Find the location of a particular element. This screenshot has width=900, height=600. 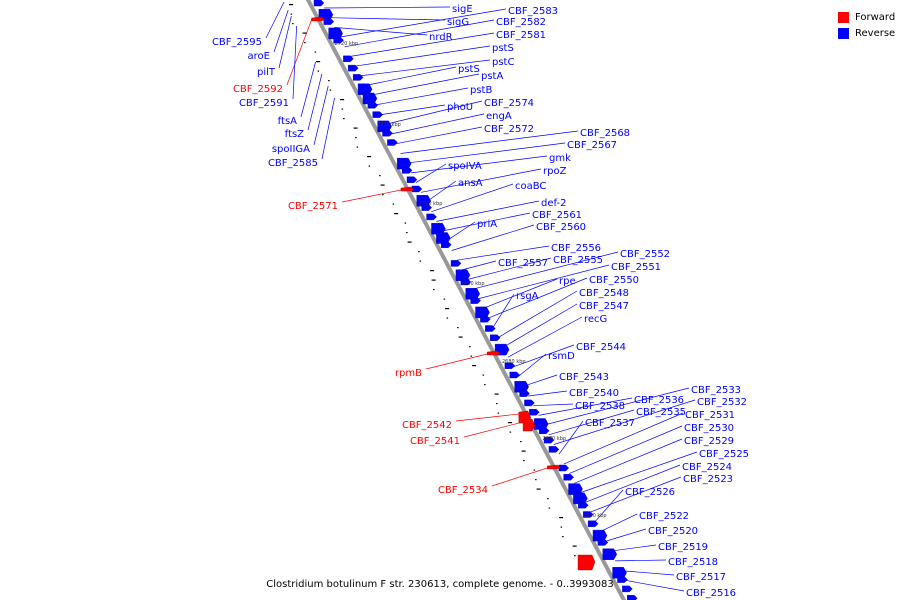

reverse-gene-label: pstC is located at coordinates (503, 62).